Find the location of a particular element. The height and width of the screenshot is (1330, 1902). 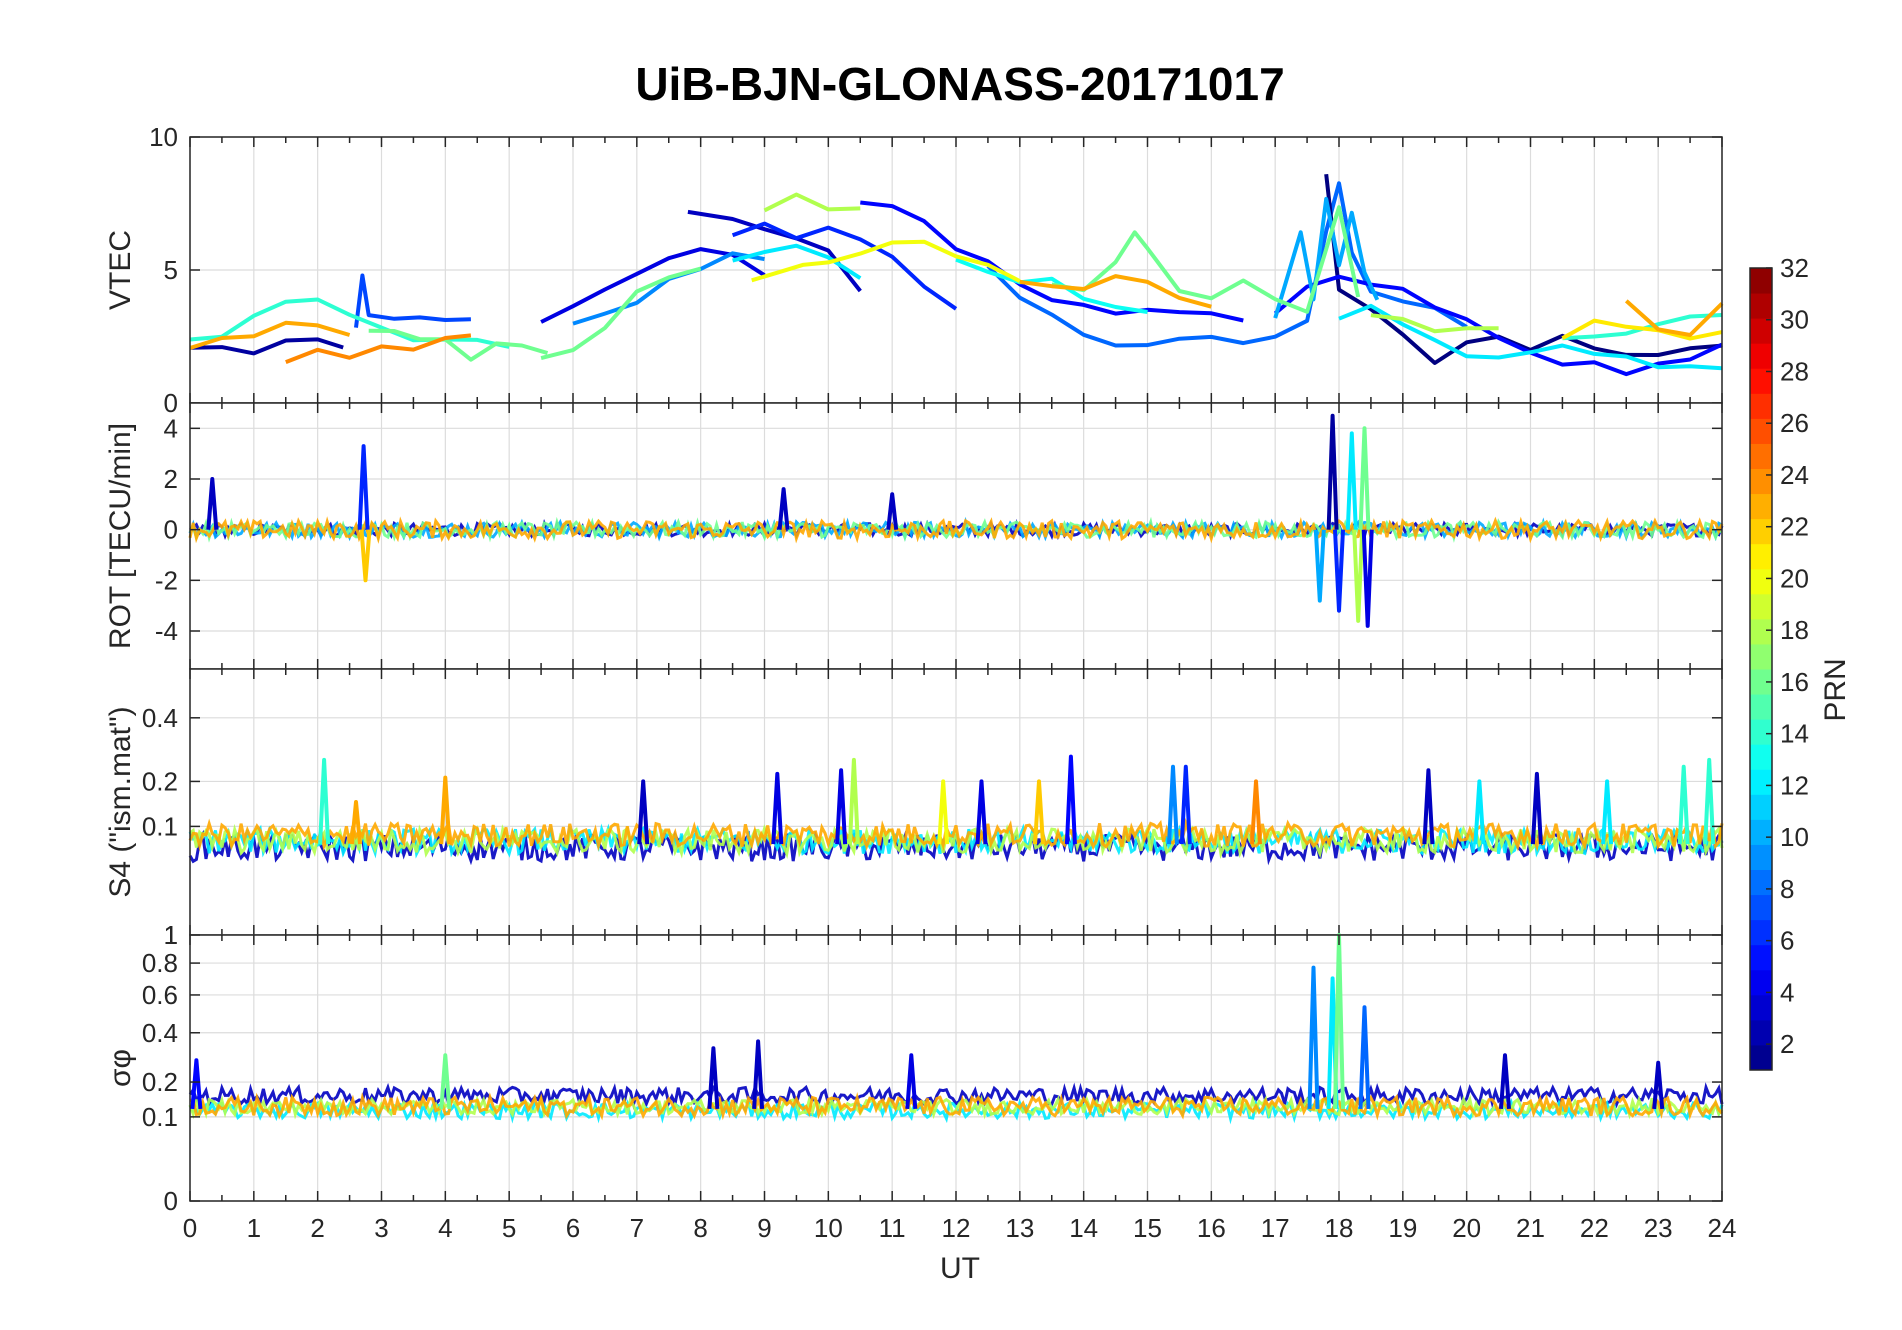

series-line-prn21 is located at coordinates (1642, 329).